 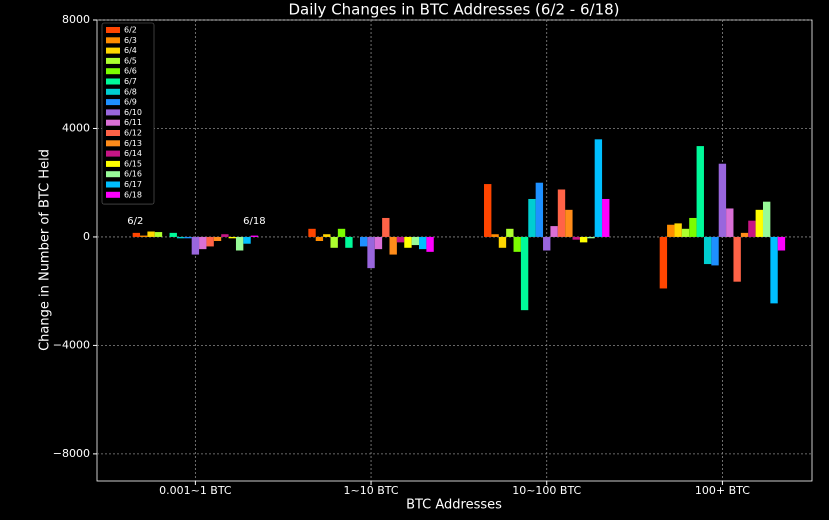 What do you see at coordinates (130, 50) in the screenshot?
I see `legend-label: 6/4` at bounding box center [130, 50].